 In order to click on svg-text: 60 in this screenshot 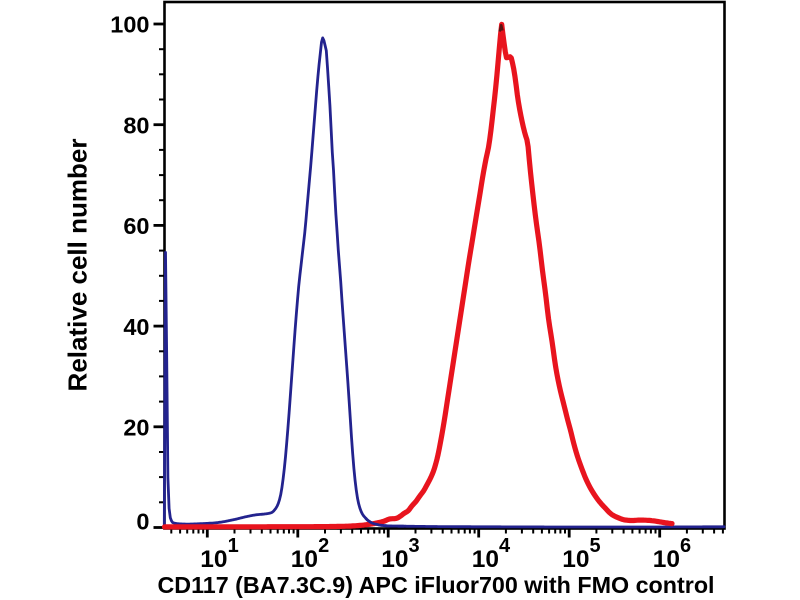, I will do `click(136, 226)`.